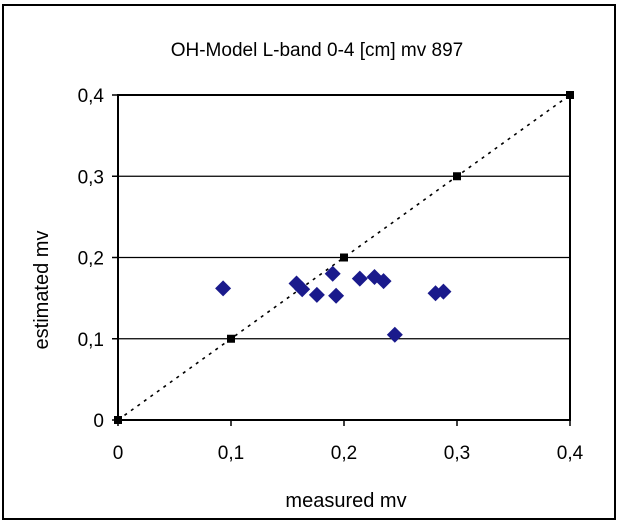 The width and height of the screenshot is (620, 524). I want to click on x-tick-label: 0, so click(118, 453).